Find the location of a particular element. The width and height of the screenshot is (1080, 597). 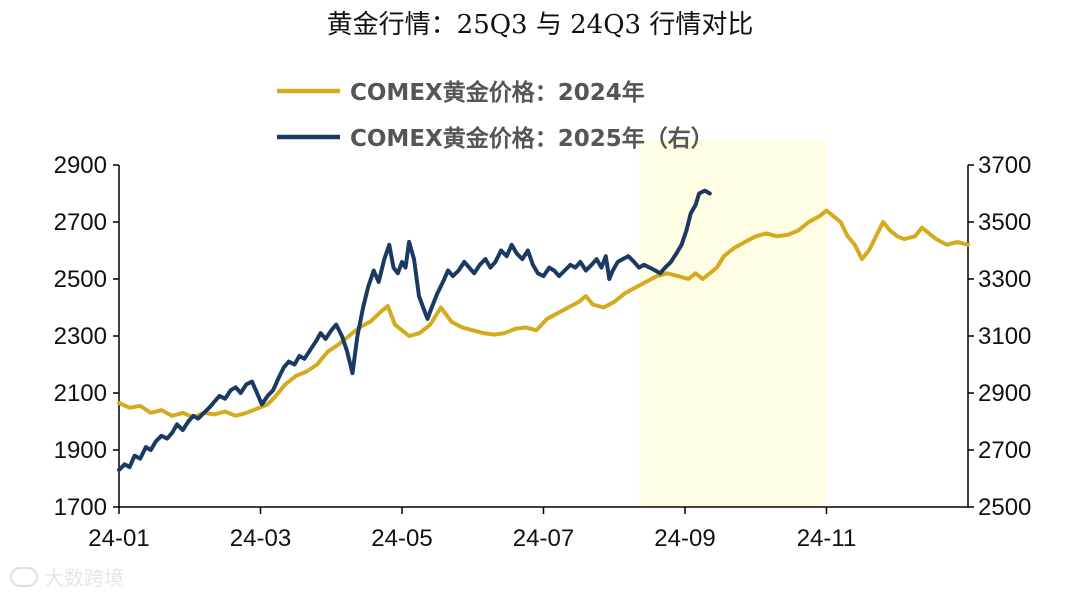

watermark-logo-icon is located at coordinates (24, 576).